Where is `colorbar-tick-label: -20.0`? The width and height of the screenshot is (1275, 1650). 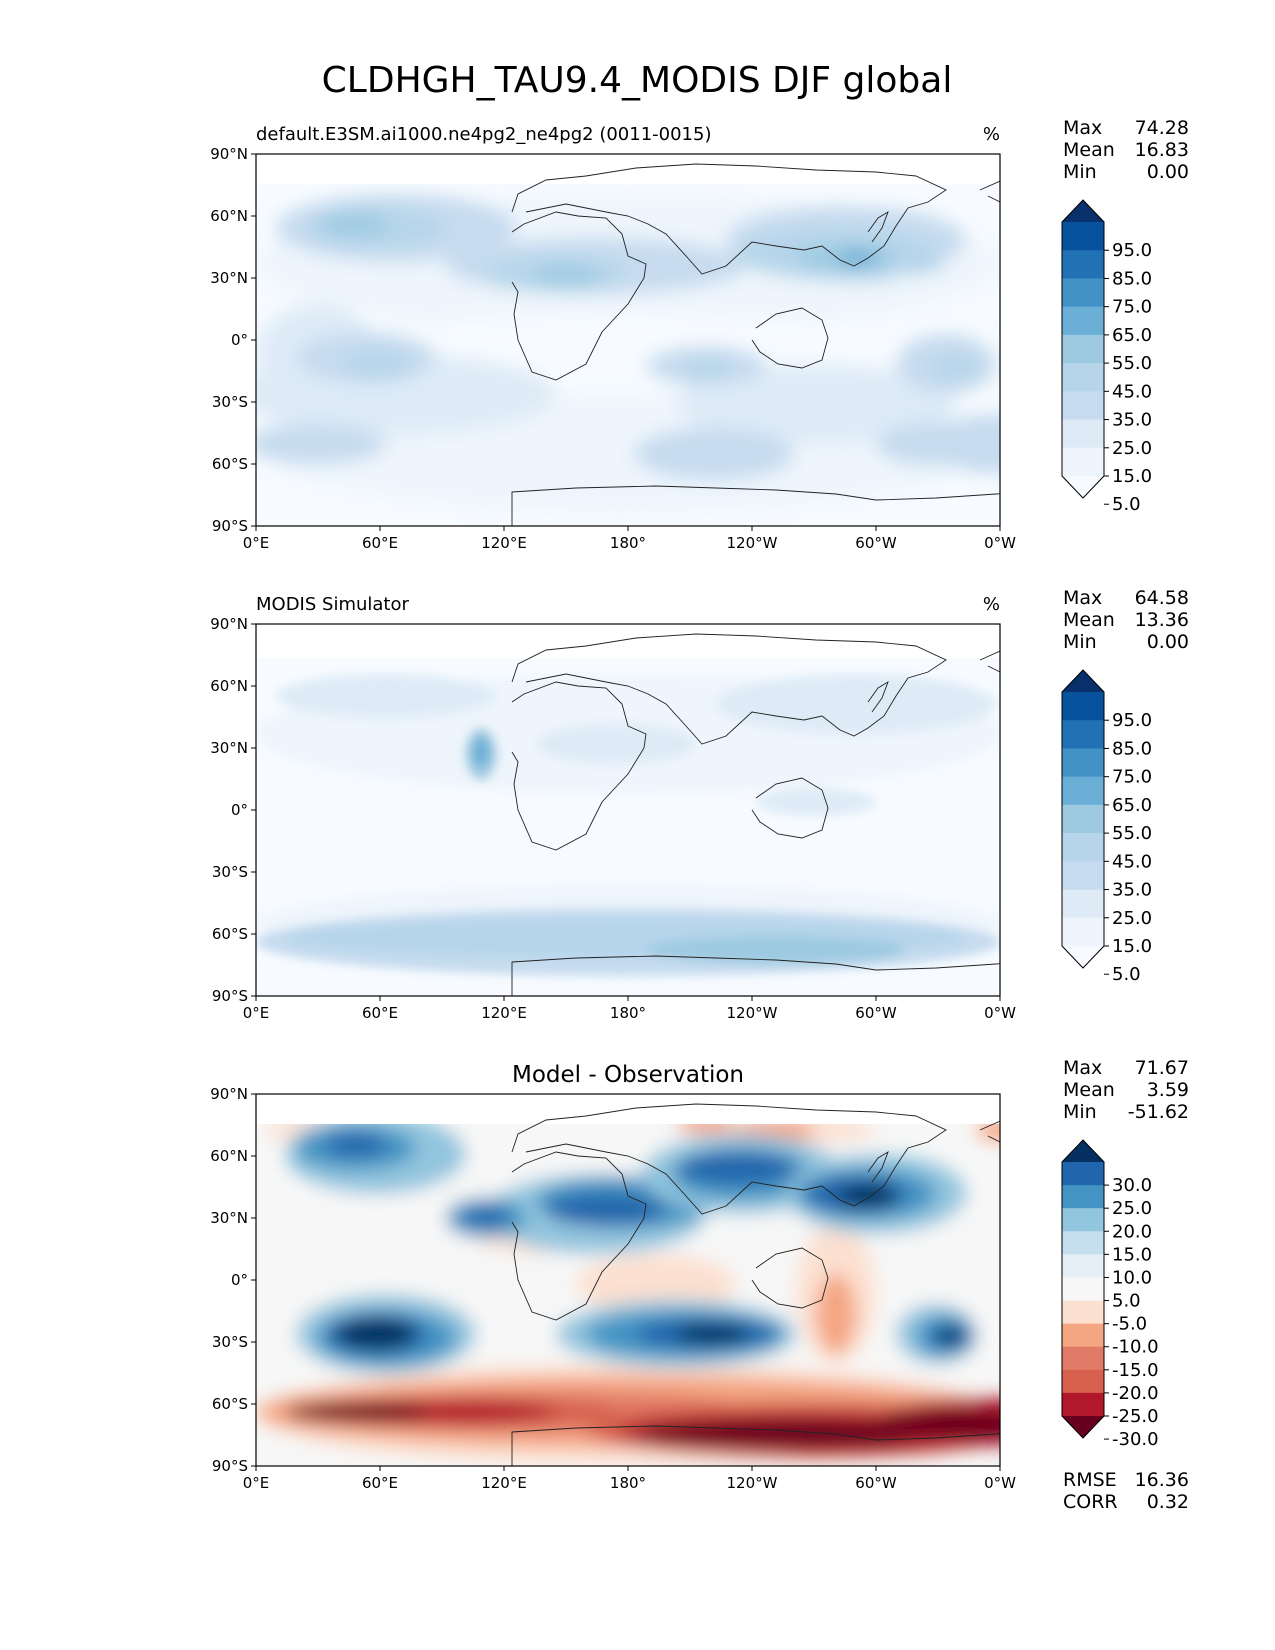 colorbar-tick-label: -20.0 is located at coordinates (1135, 1393).